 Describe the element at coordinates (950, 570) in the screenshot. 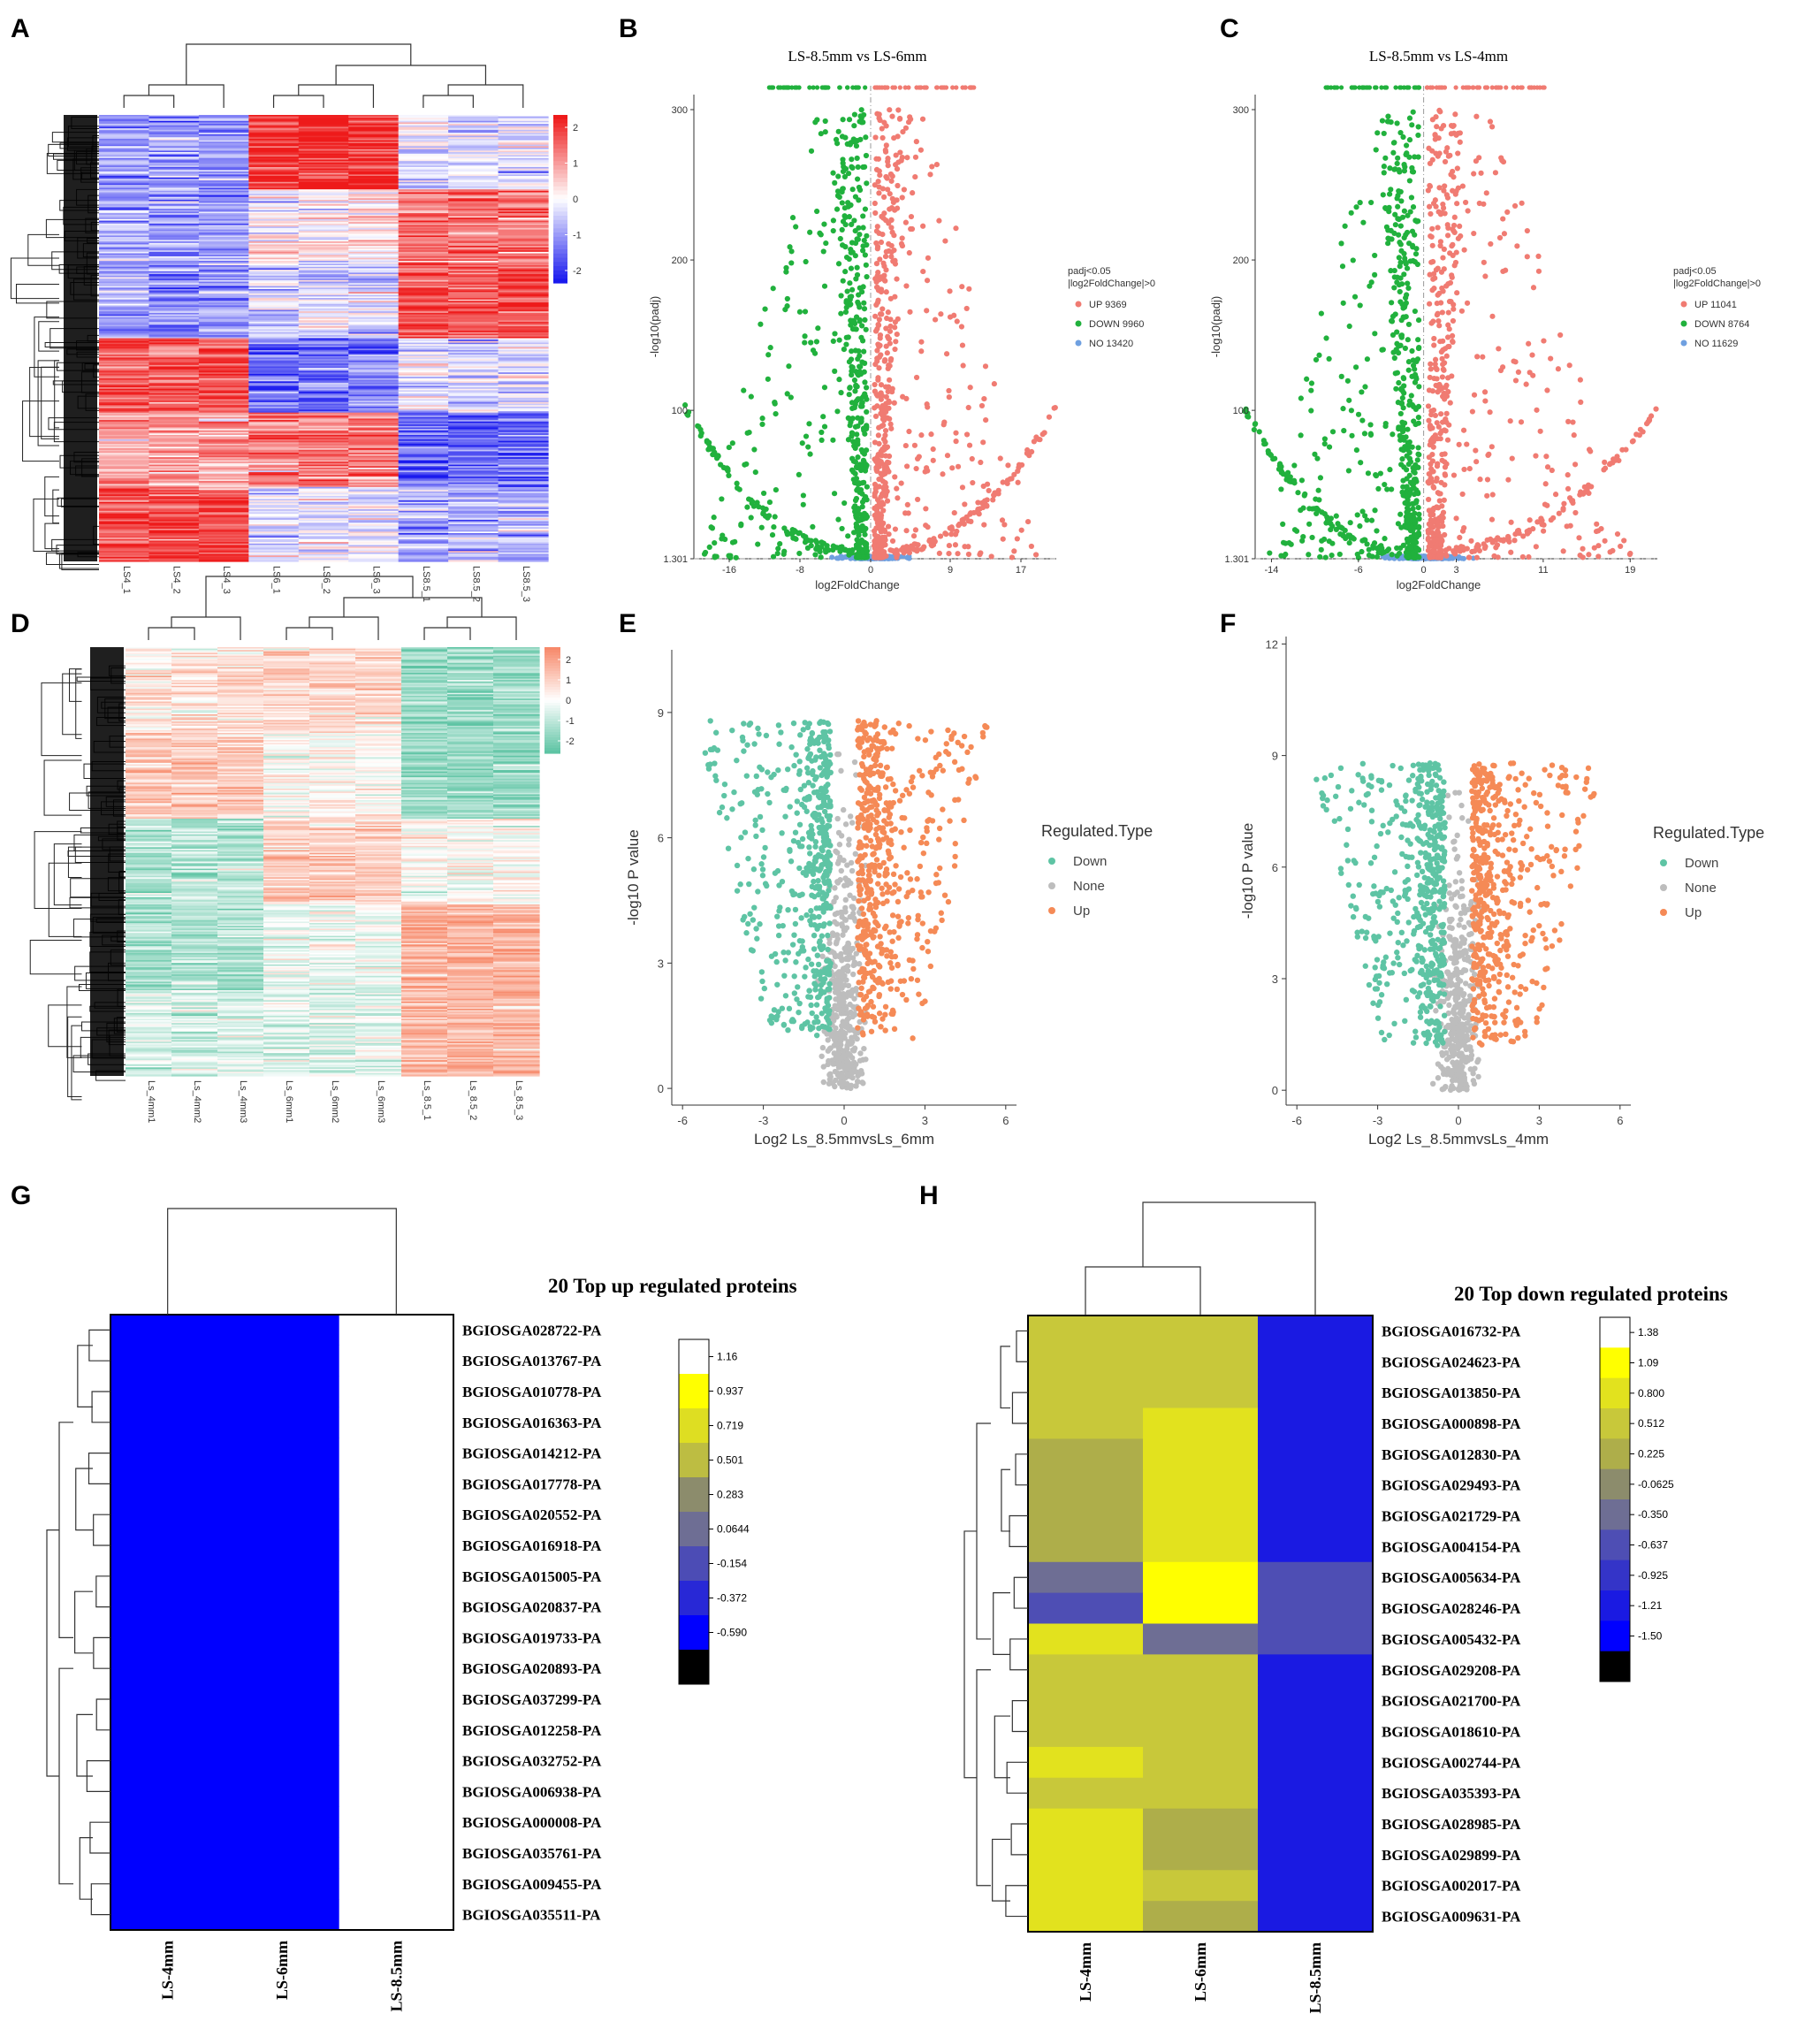

I see `x-tick-label: 9` at that location.